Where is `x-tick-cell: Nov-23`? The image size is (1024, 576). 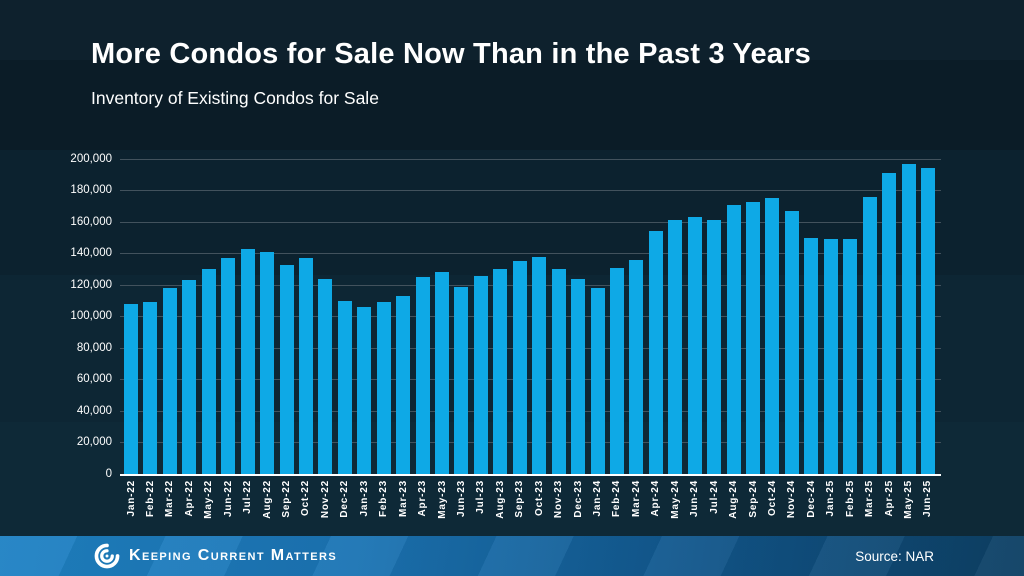
x-tick-cell: Nov-23 is located at coordinates (559, 509).